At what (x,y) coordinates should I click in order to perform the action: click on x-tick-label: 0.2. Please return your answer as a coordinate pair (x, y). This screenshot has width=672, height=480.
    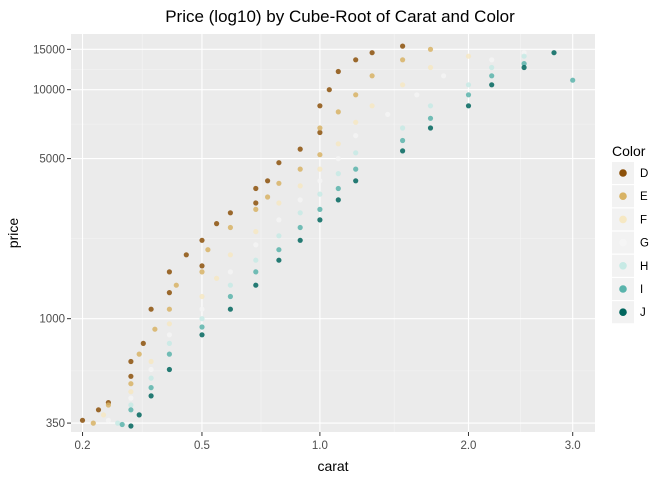
    Looking at the image, I should click on (83, 446).